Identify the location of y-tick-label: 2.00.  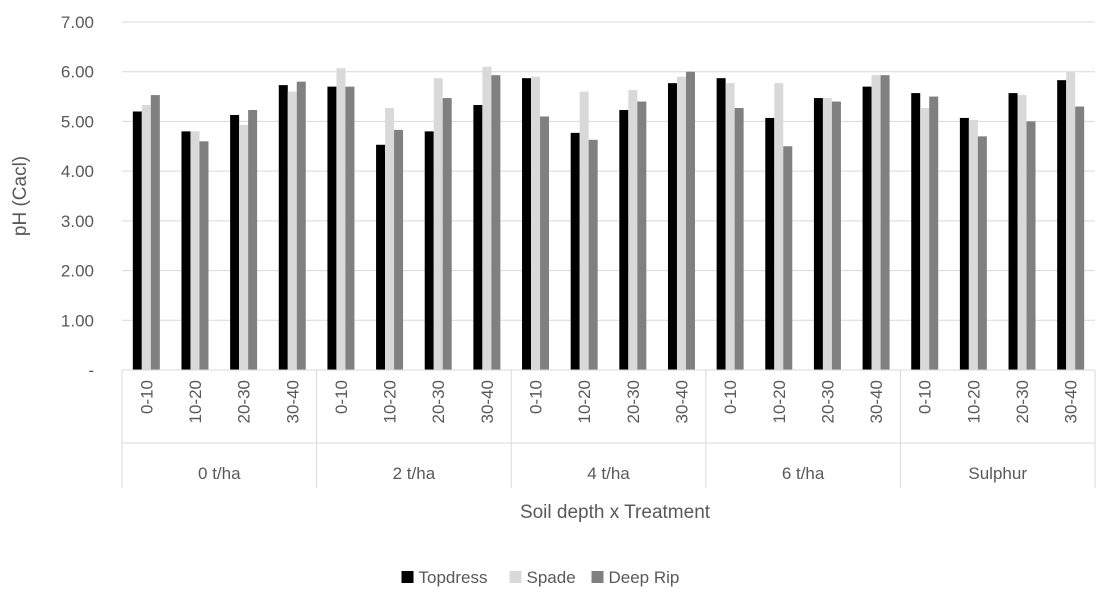
(77, 271).